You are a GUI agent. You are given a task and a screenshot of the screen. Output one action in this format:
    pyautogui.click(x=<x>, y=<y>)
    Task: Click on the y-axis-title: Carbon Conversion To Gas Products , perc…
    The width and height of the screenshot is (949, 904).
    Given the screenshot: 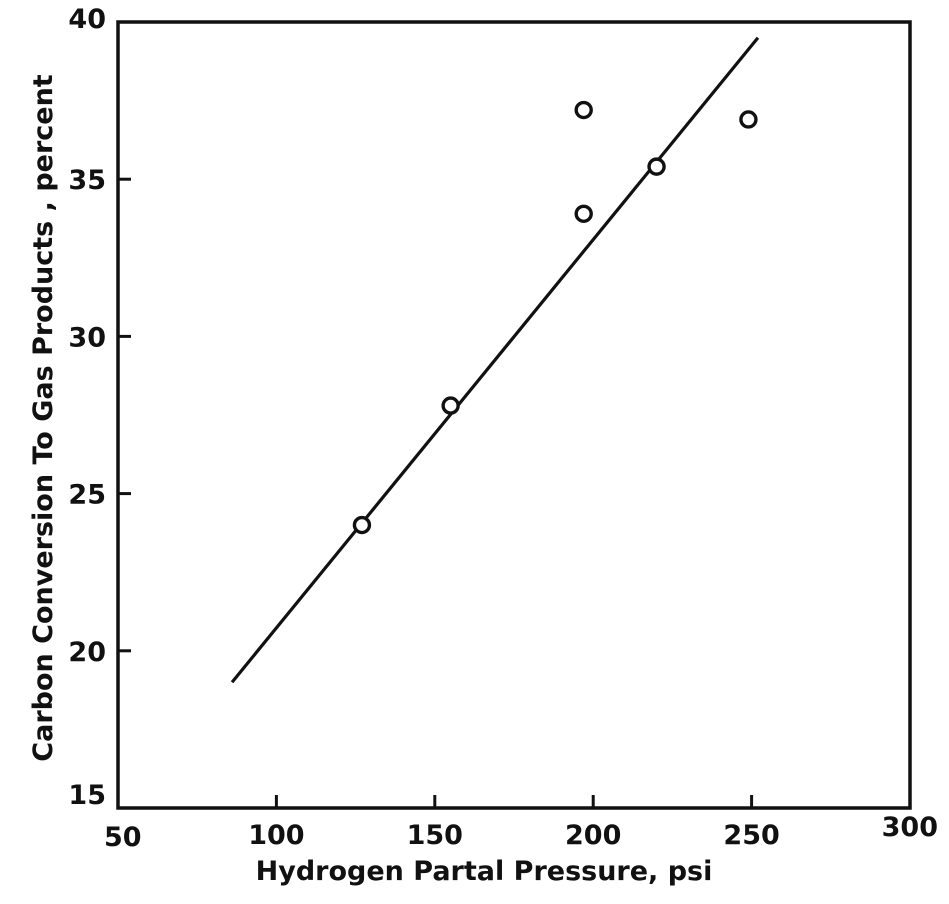 What is the action you would take?
    pyautogui.click(x=43, y=418)
    